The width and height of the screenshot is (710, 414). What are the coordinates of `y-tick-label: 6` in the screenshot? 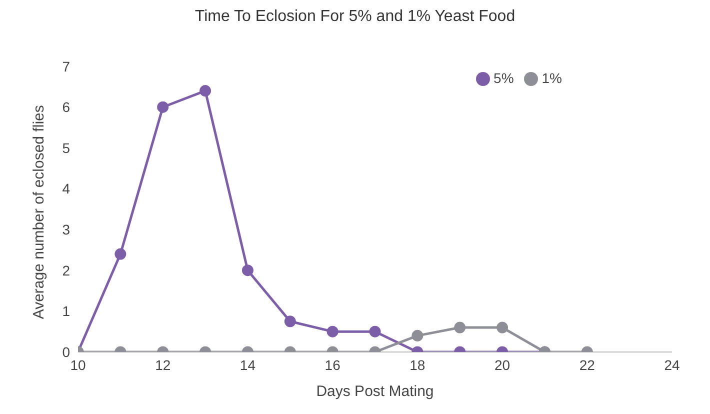 It's located at (66, 107).